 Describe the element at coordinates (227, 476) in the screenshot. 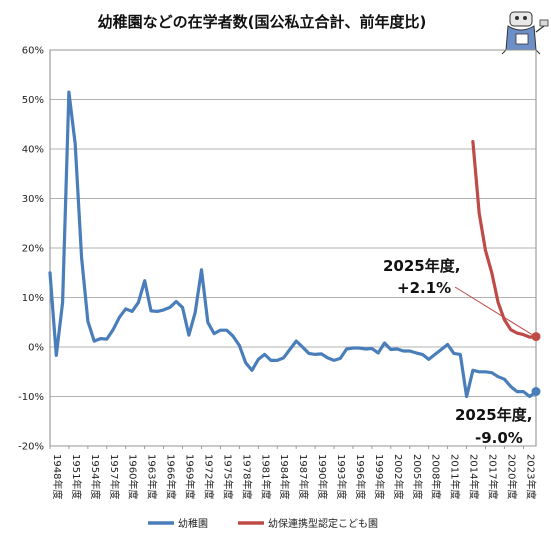

I see `x-tick-label: 1975年度` at that location.